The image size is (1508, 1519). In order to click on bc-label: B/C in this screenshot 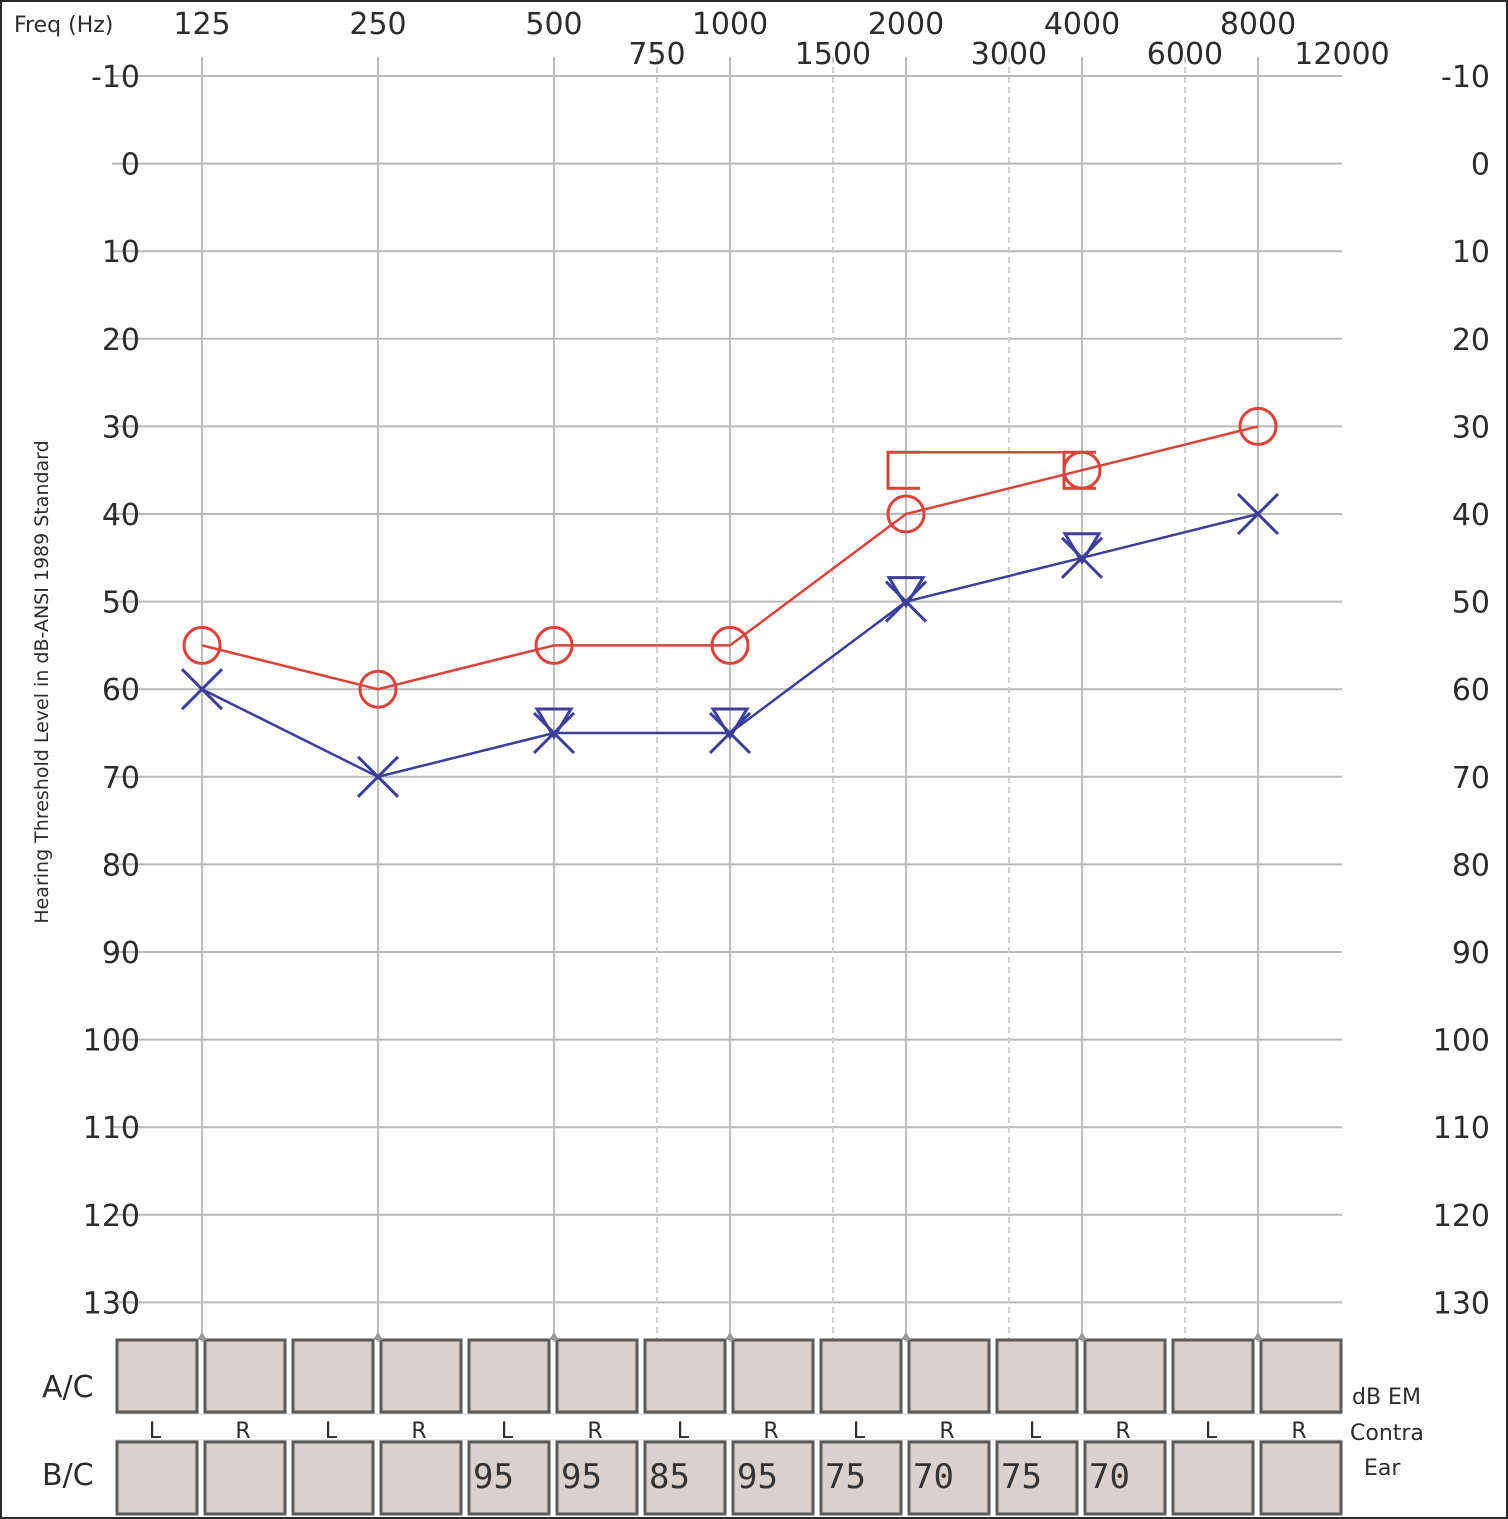, I will do `click(68, 1475)`.